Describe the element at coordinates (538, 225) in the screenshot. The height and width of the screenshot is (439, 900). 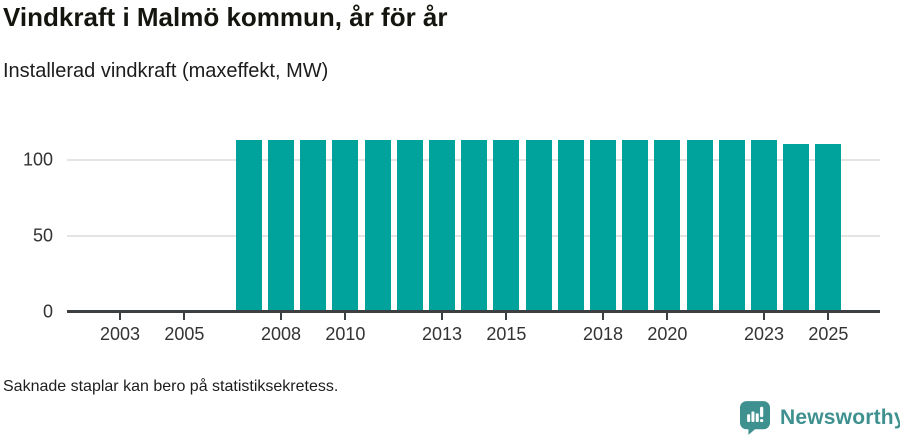
I see `bar-2016` at that location.